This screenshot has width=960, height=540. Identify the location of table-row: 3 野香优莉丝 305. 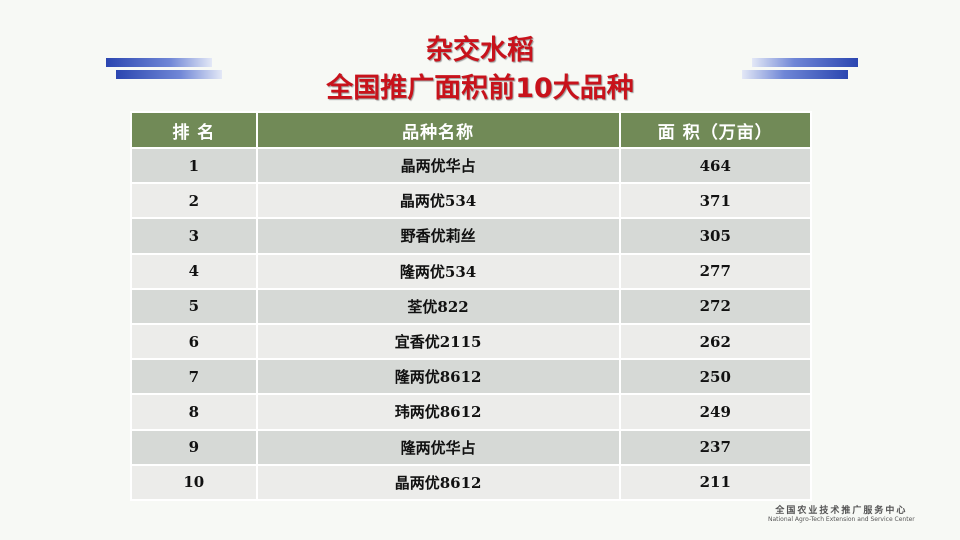
(471, 236).